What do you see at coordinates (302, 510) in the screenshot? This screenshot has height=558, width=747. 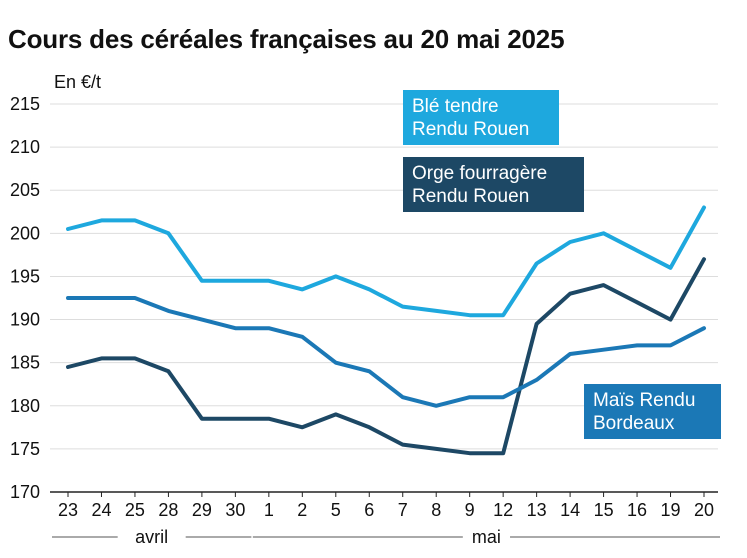 I see `x-tick-label: 2` at bounding box center [302, 510].